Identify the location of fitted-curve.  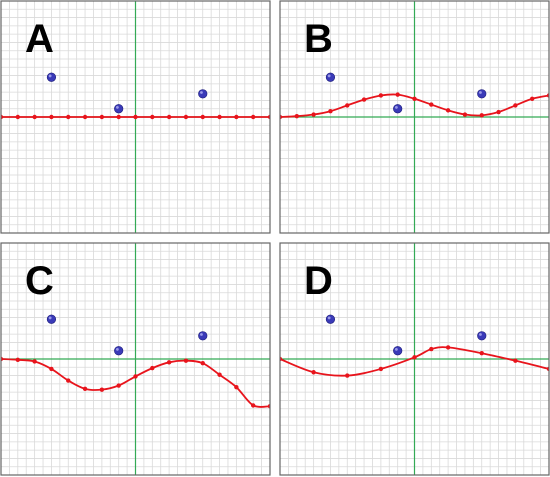
(414, 361).